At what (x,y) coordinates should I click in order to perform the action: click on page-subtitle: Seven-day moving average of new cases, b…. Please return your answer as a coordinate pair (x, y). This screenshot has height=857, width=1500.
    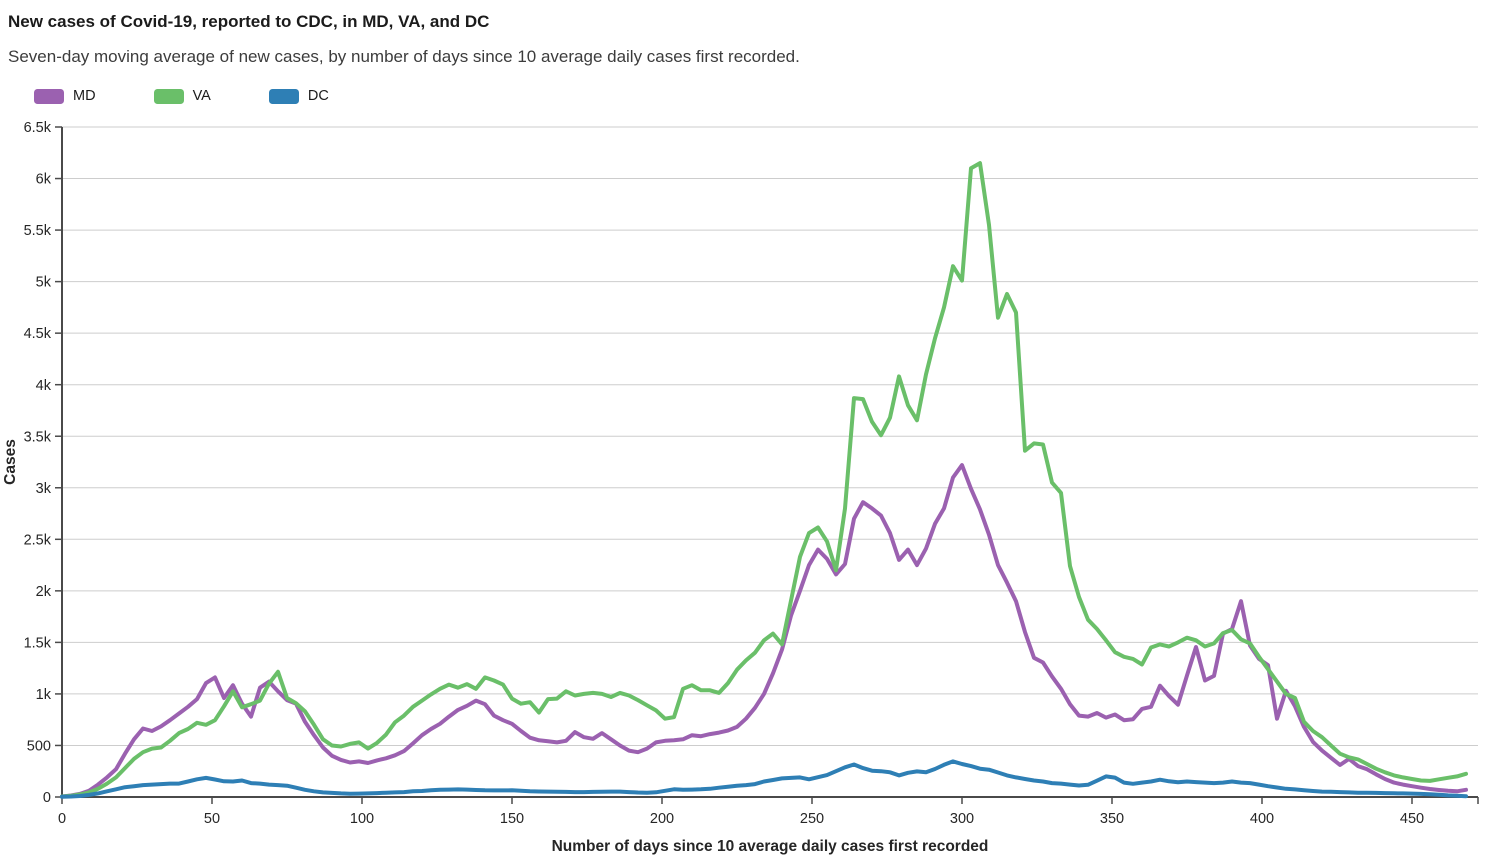
    Looking at the image, I should click on (404, 56).